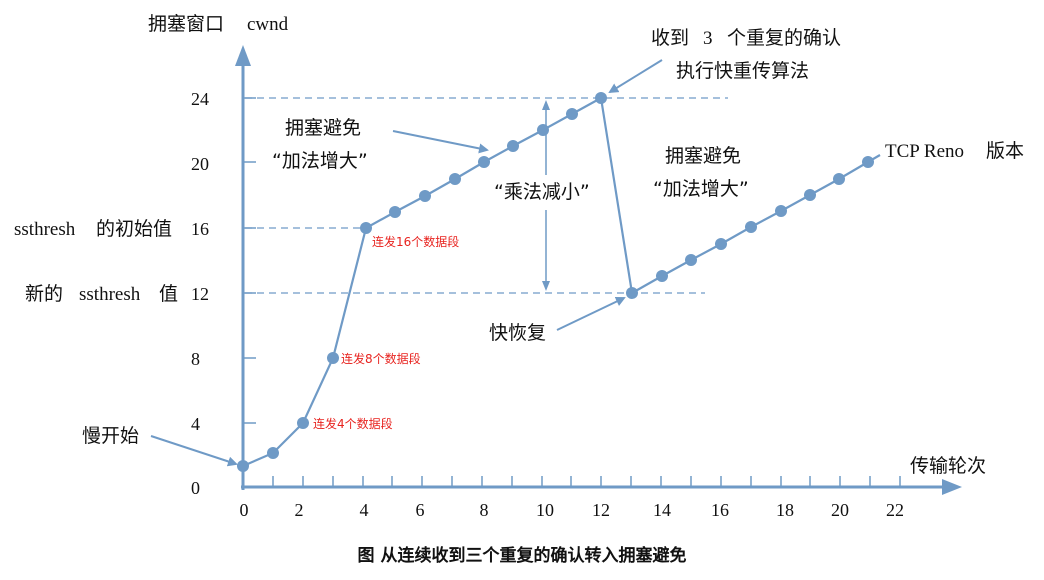 This screenshot has height=580, width=1044. What do you see at coordinates (924, 151) in the screenshot?
I see `svg-text: TCP Reno` at bounding box center [924, 151].